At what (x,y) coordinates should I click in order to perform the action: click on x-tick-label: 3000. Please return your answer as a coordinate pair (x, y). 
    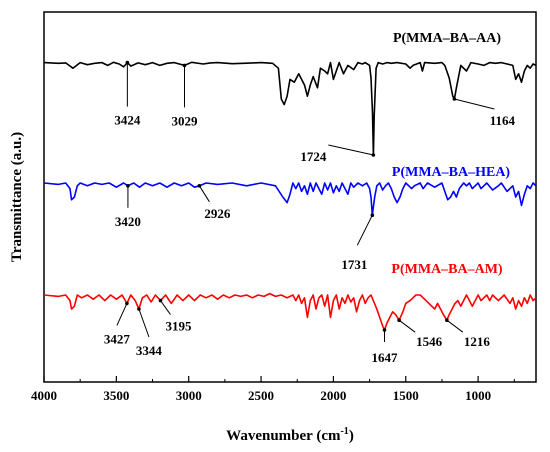
    Looking at the image, I should click on (189, 395).